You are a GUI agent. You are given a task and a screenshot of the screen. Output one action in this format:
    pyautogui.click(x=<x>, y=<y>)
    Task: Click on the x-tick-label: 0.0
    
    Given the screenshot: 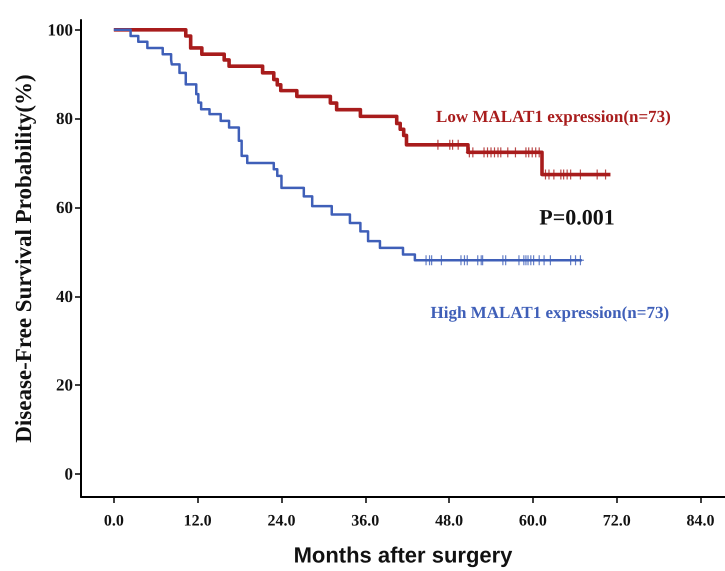 What is the action you would take?
    pyautogui.click(x=114, y=521)
    